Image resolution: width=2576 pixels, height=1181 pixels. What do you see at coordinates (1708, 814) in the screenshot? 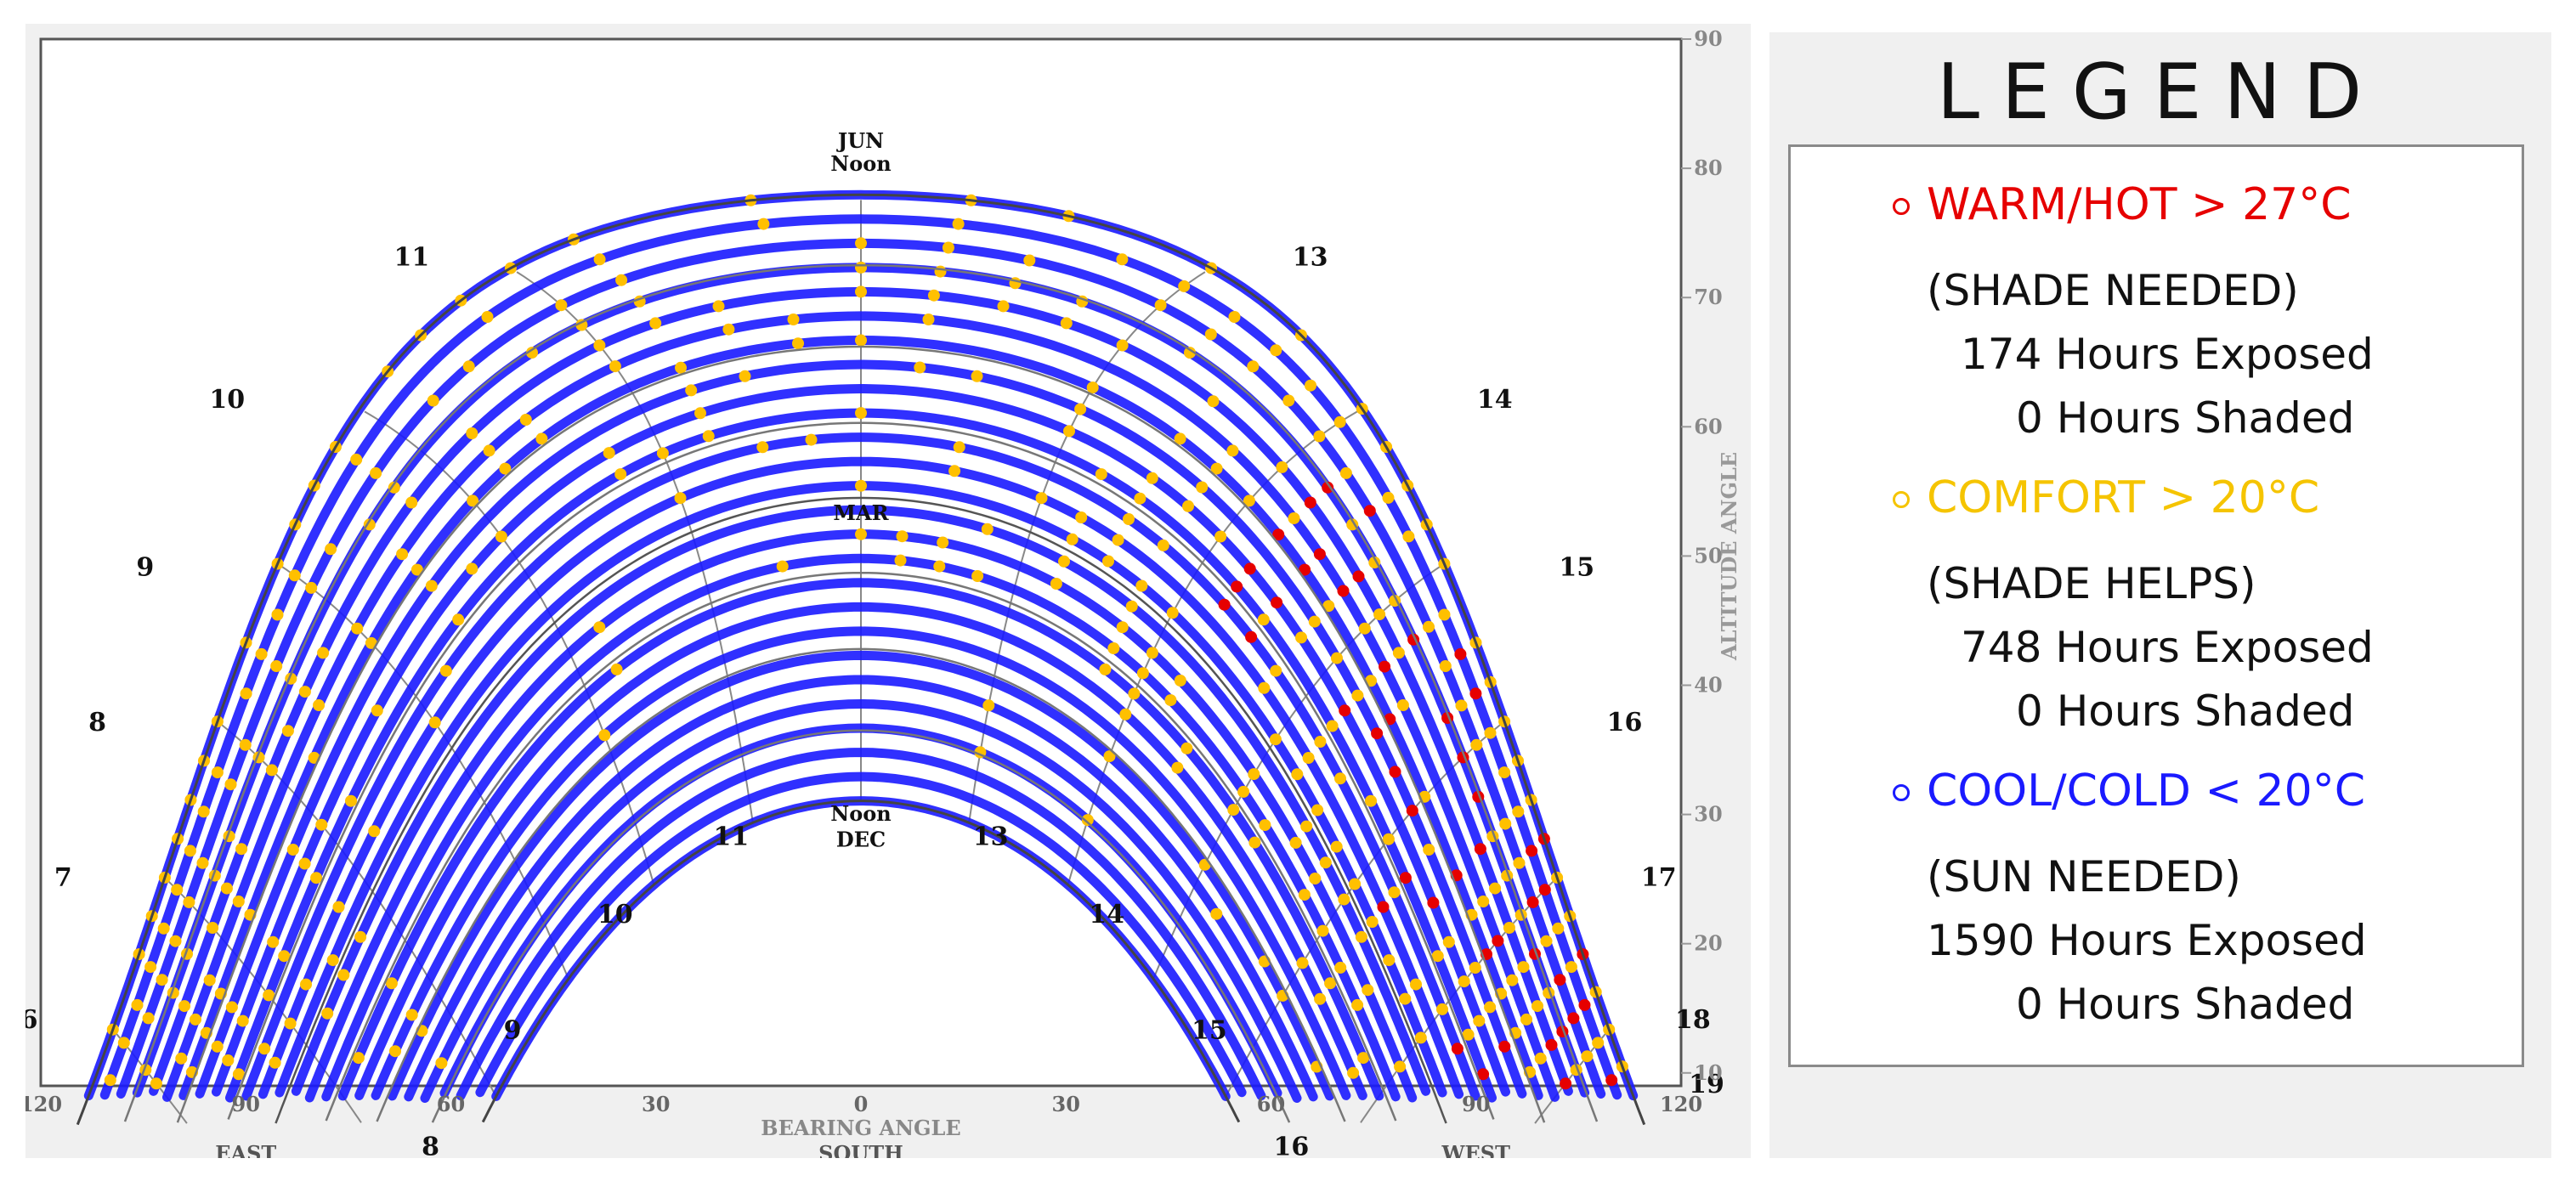
I see `y-tick-label-6: 30` at bounding box center [1708, 814].